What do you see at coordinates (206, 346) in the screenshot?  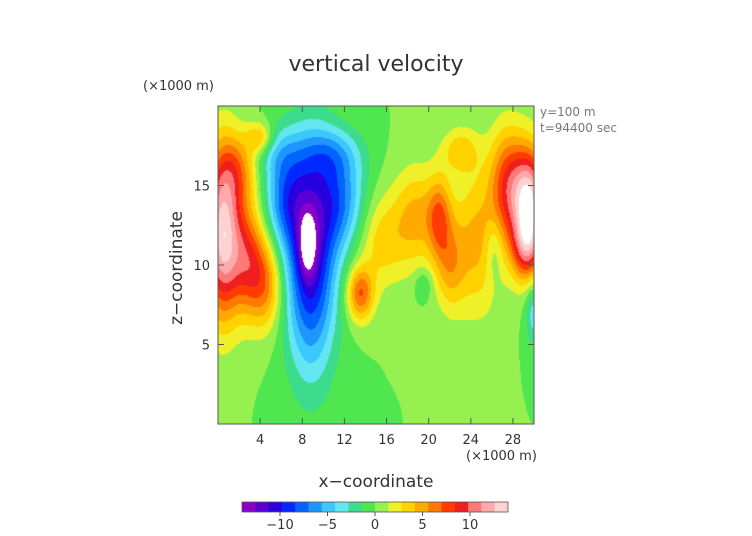 I see `y-tick-label: 5` at bounding box center [206, 346].